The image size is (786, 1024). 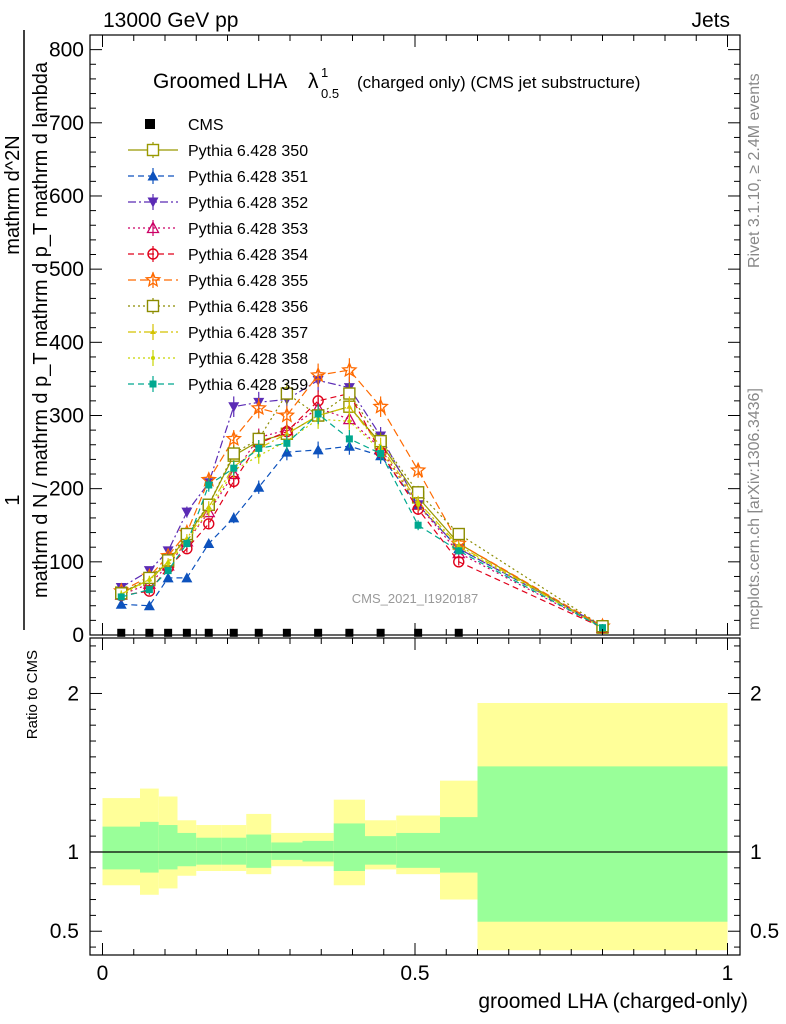 What do you see at coordinates (66, 562) in the screenshot?
I see `y-tick-label-1: 100` at bounding box center [66, 562].